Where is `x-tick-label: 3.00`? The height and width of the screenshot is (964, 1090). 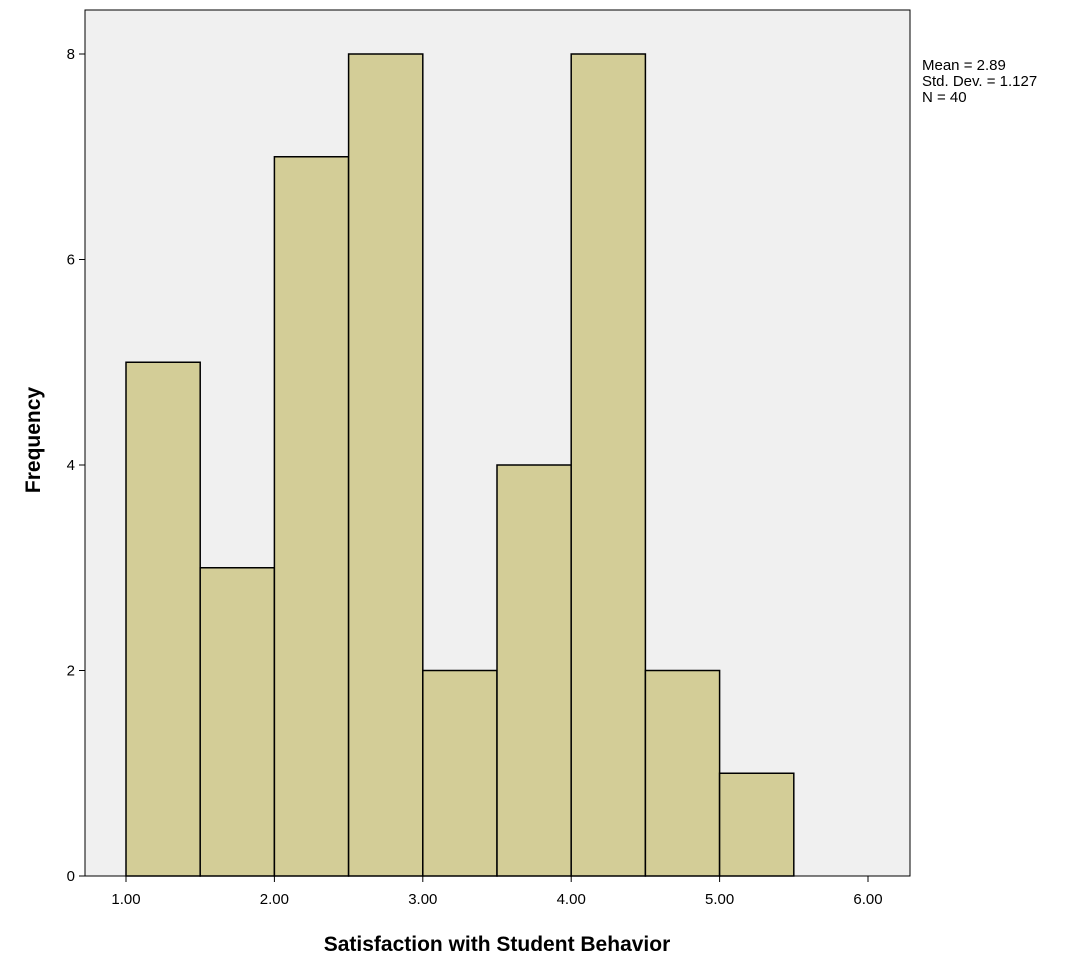
x-tick-label: 3.00 is located at coordinates (422, 899).